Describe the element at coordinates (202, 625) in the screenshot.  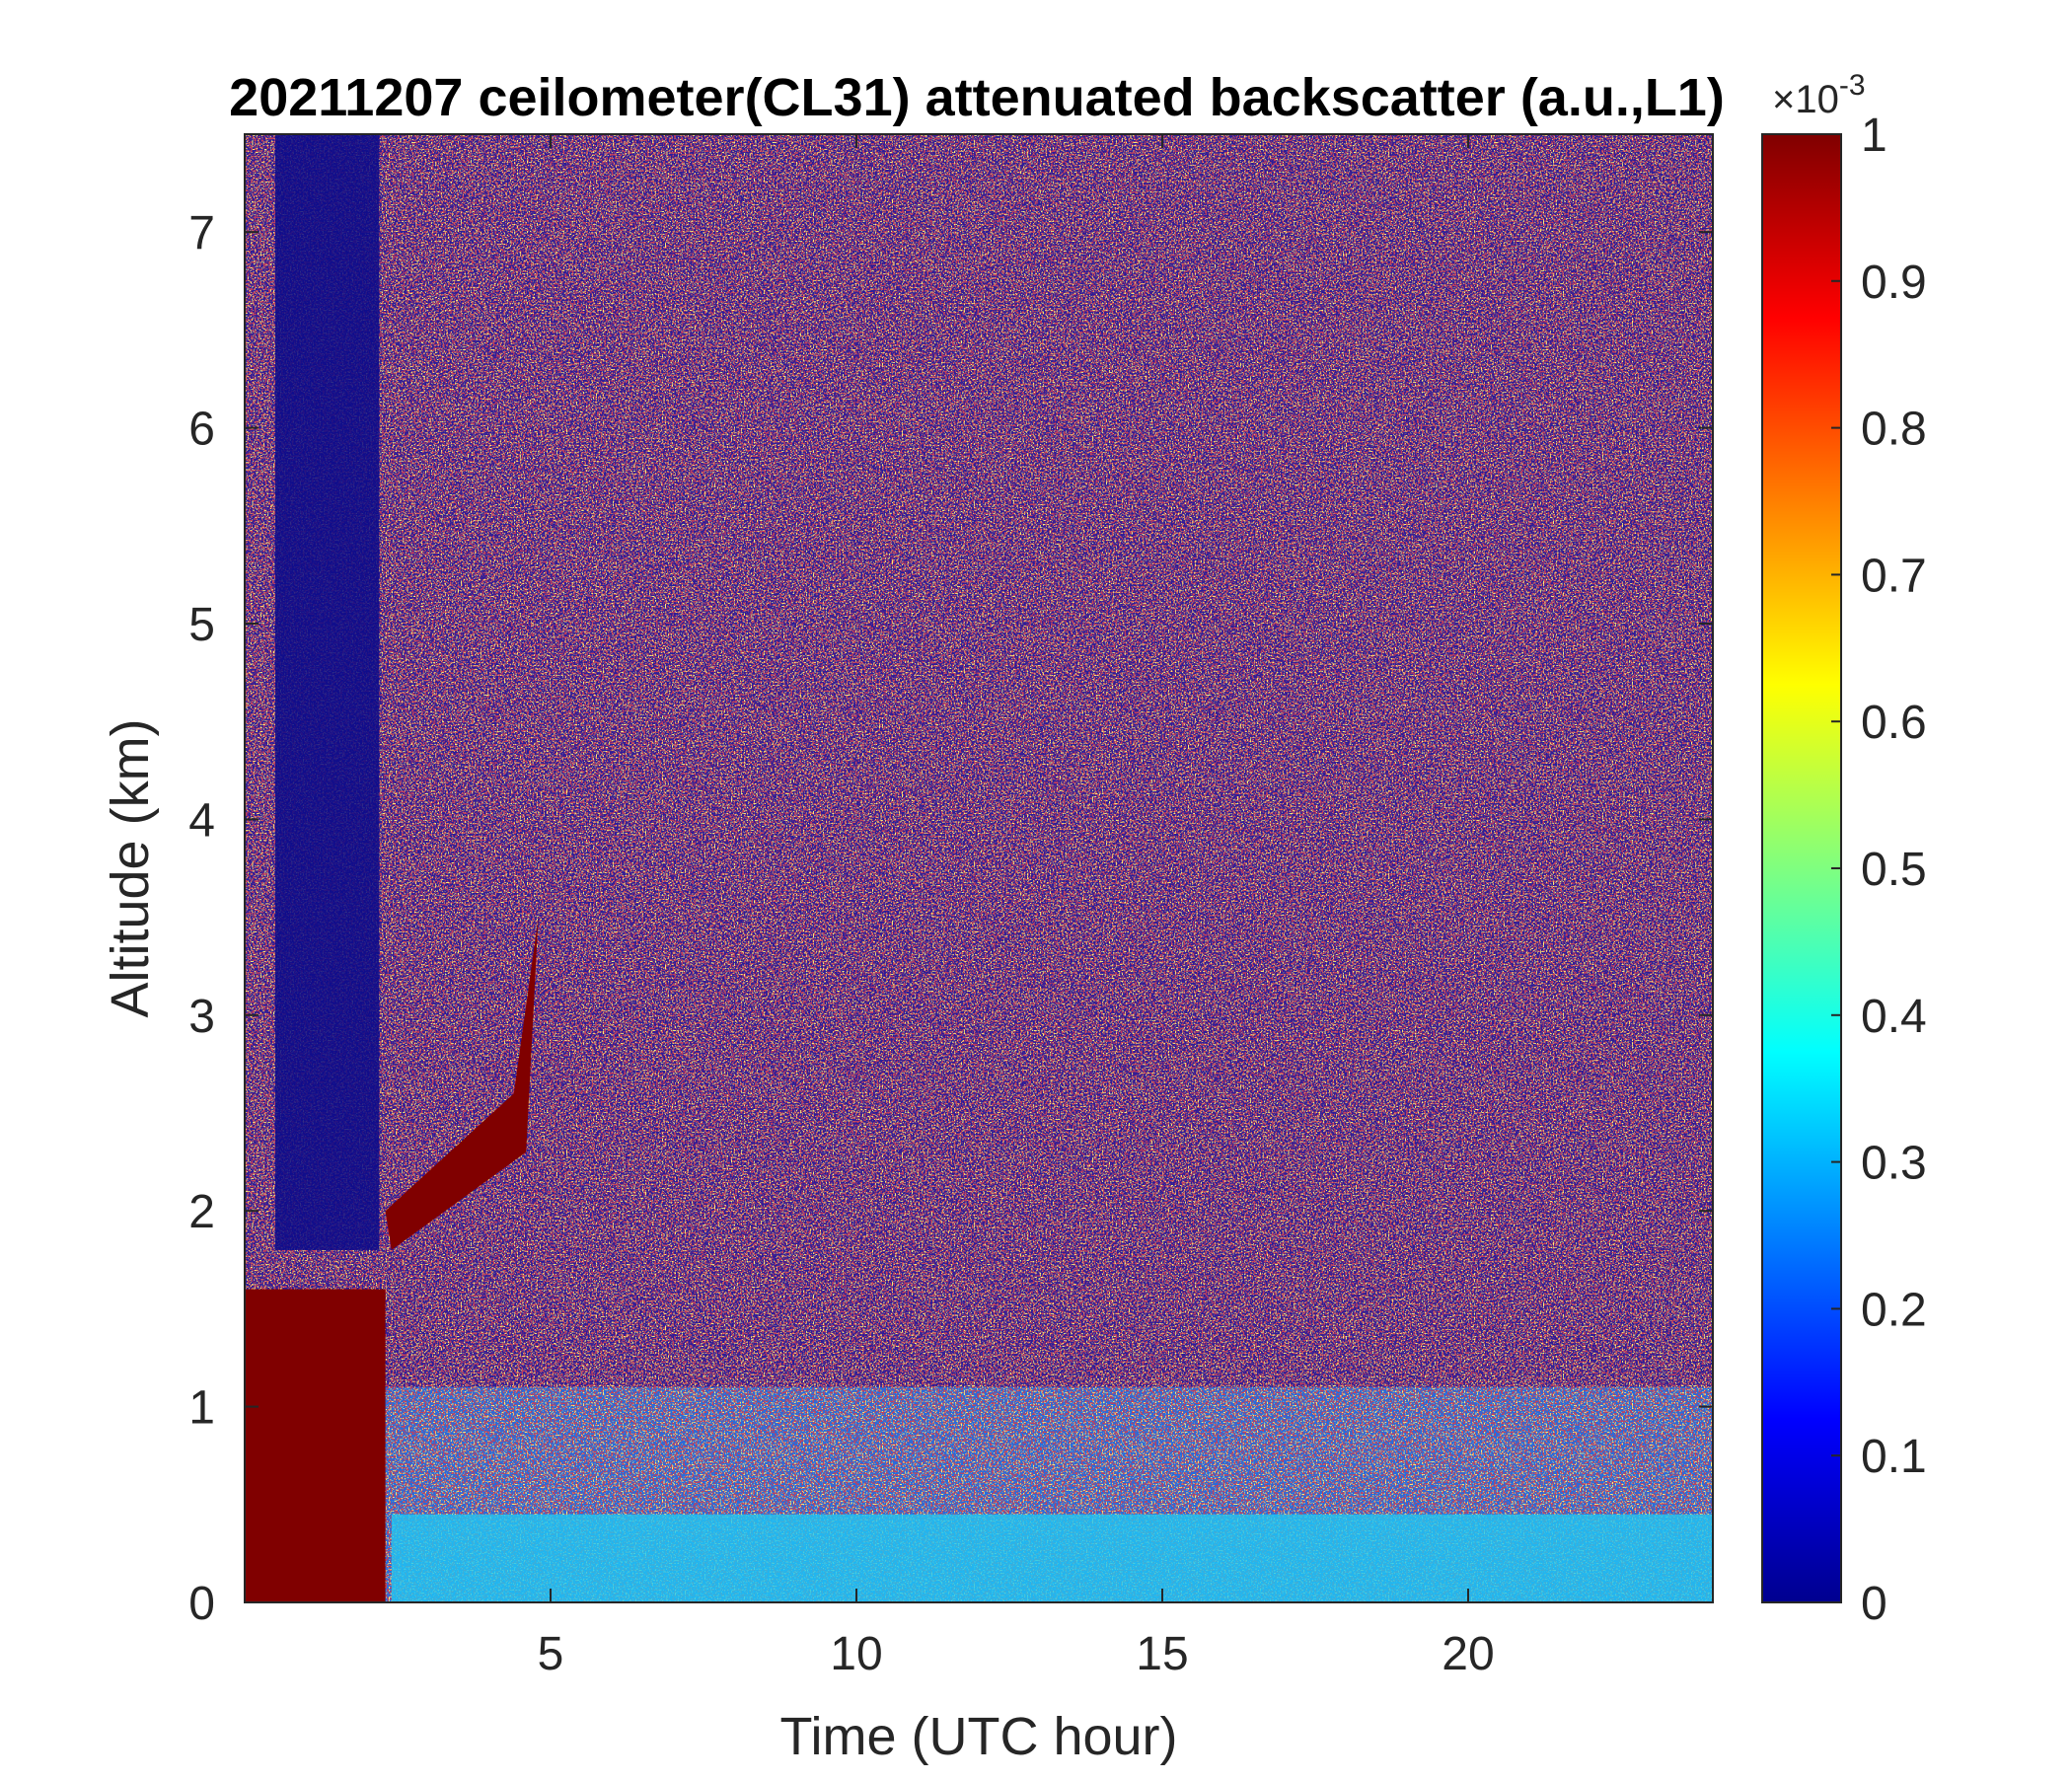
I see `y-tick-label: 5` at that location.